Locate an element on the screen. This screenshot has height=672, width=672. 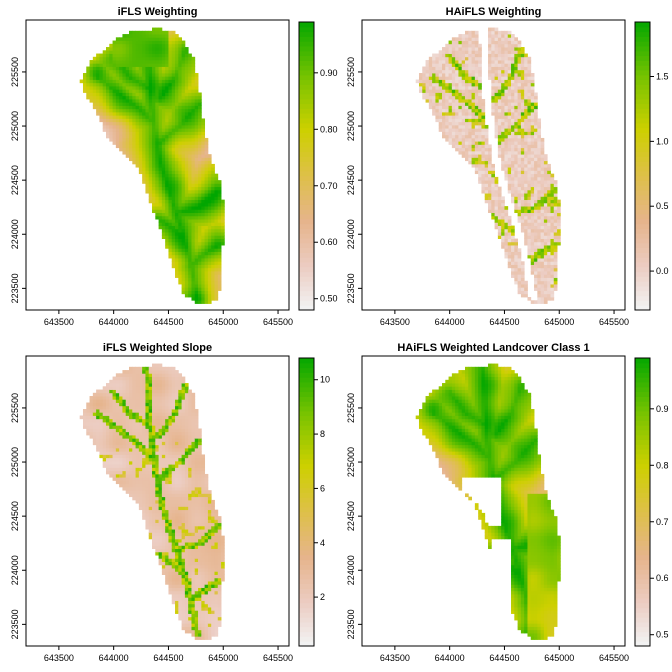
x-tick-label: 645500 is located at coordinates (614, 322).